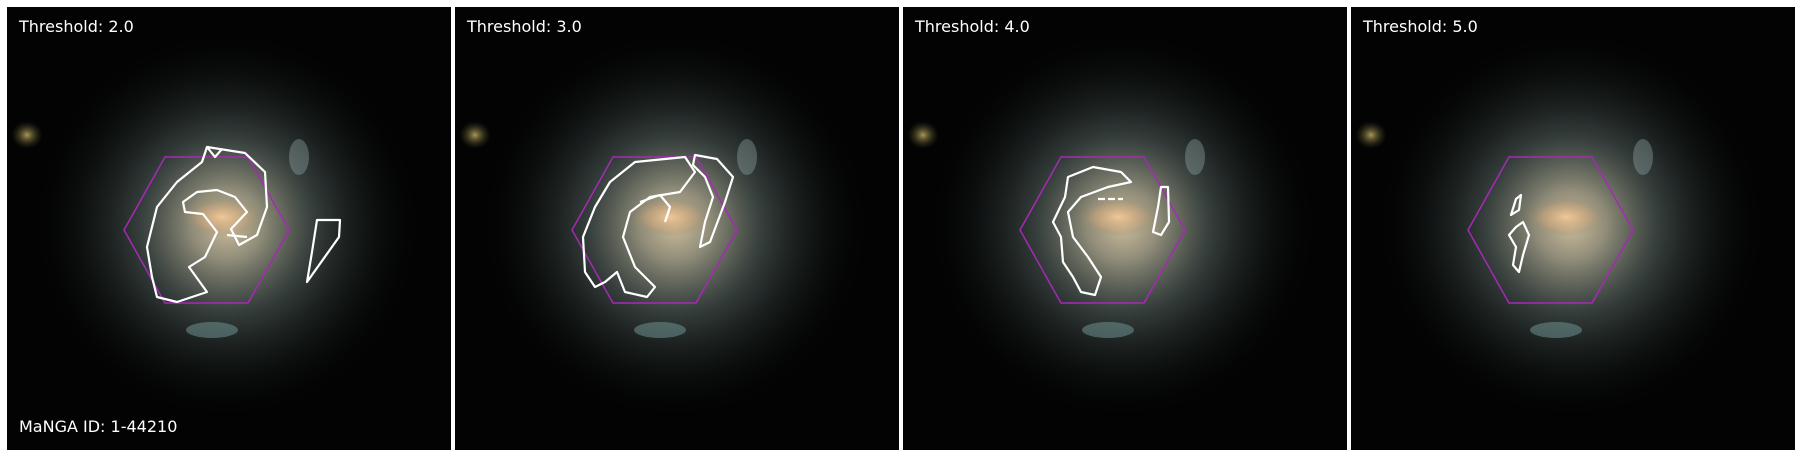 The height and width of the screenshot is (457, 1800). What do you see at coordinates (972, 26) in the screenshot?
I see `panel-title: Threshold: 4.0` at bounding box center [972, 26].